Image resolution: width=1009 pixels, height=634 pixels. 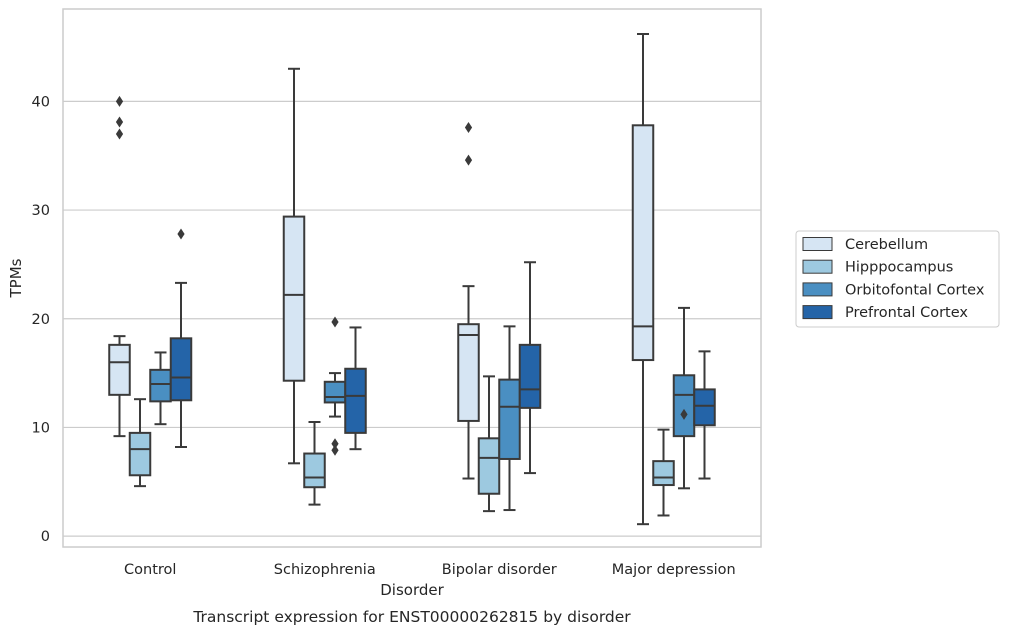 What do you see at coordinates (412, 590) in the screenshot?
I see `x-axis-title: Disorder` at bounding box center [412, 590].